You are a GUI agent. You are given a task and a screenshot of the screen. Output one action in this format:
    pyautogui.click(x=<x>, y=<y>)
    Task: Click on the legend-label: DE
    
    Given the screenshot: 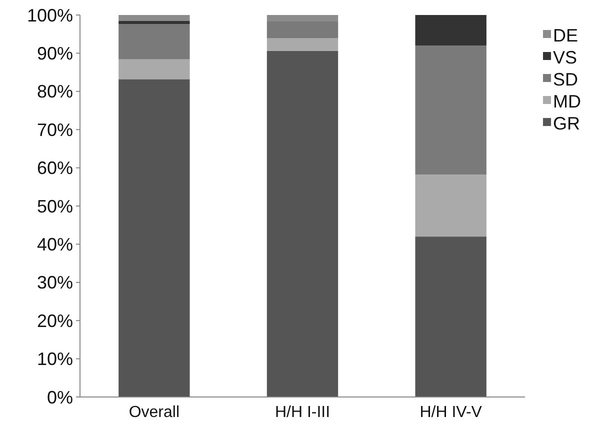 What is the action you would take?
    pyautogui.click(x=565, y=35)
    